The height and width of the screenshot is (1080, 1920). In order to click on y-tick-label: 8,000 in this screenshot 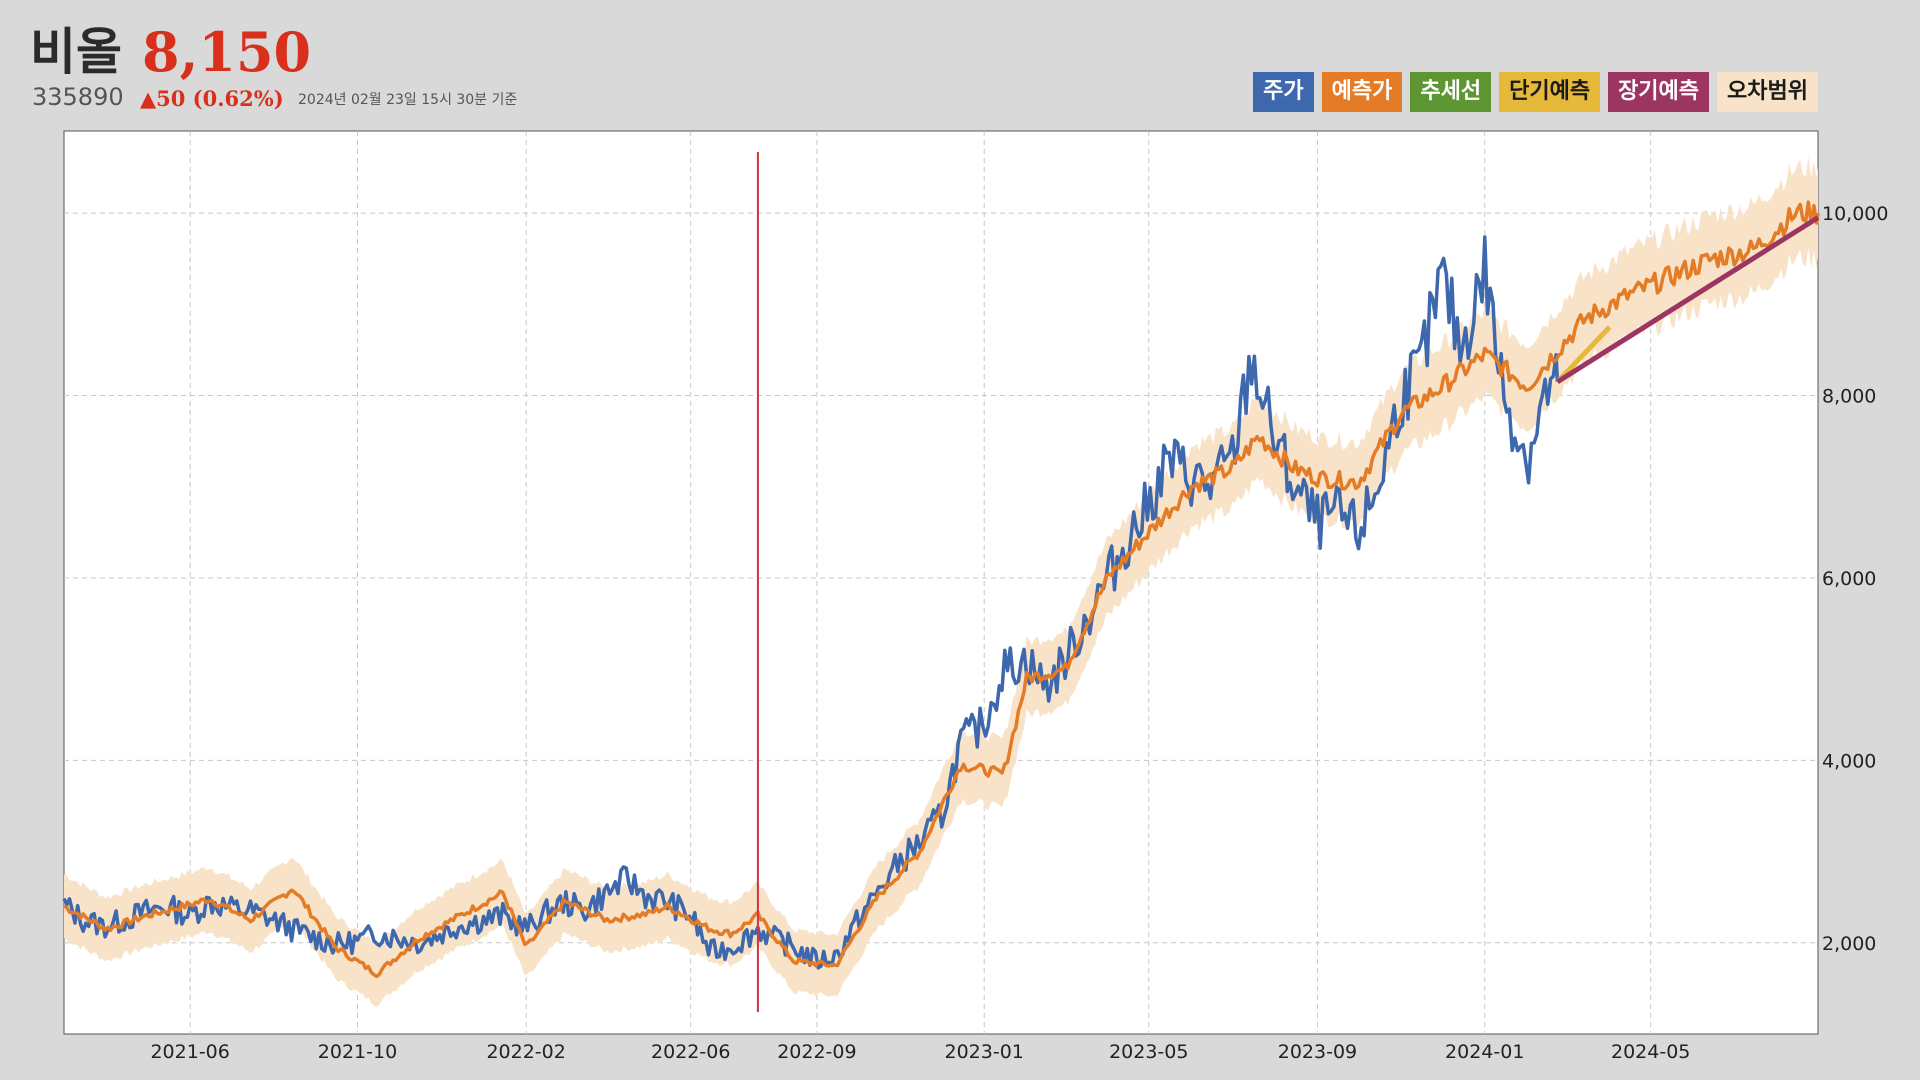, I will do `click(1849, 397)`.